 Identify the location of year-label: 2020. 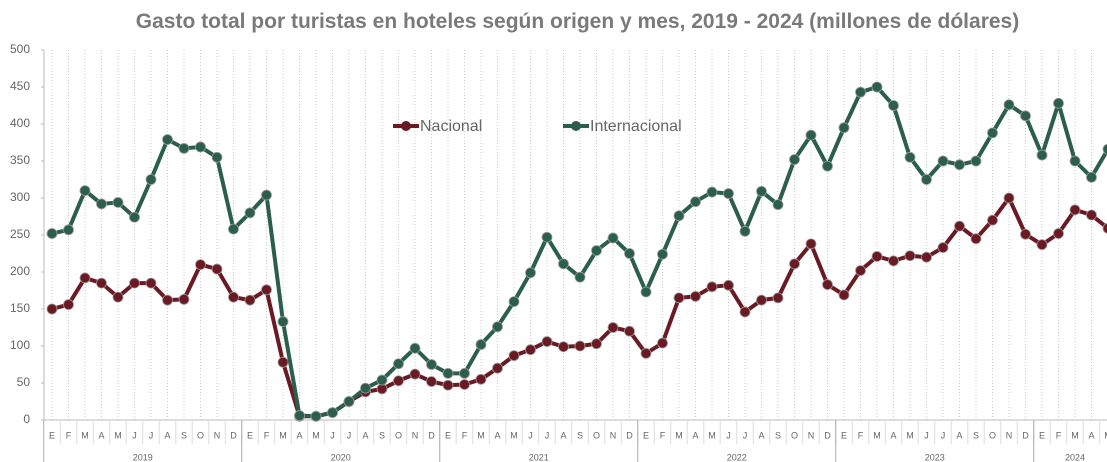
(341, 457).